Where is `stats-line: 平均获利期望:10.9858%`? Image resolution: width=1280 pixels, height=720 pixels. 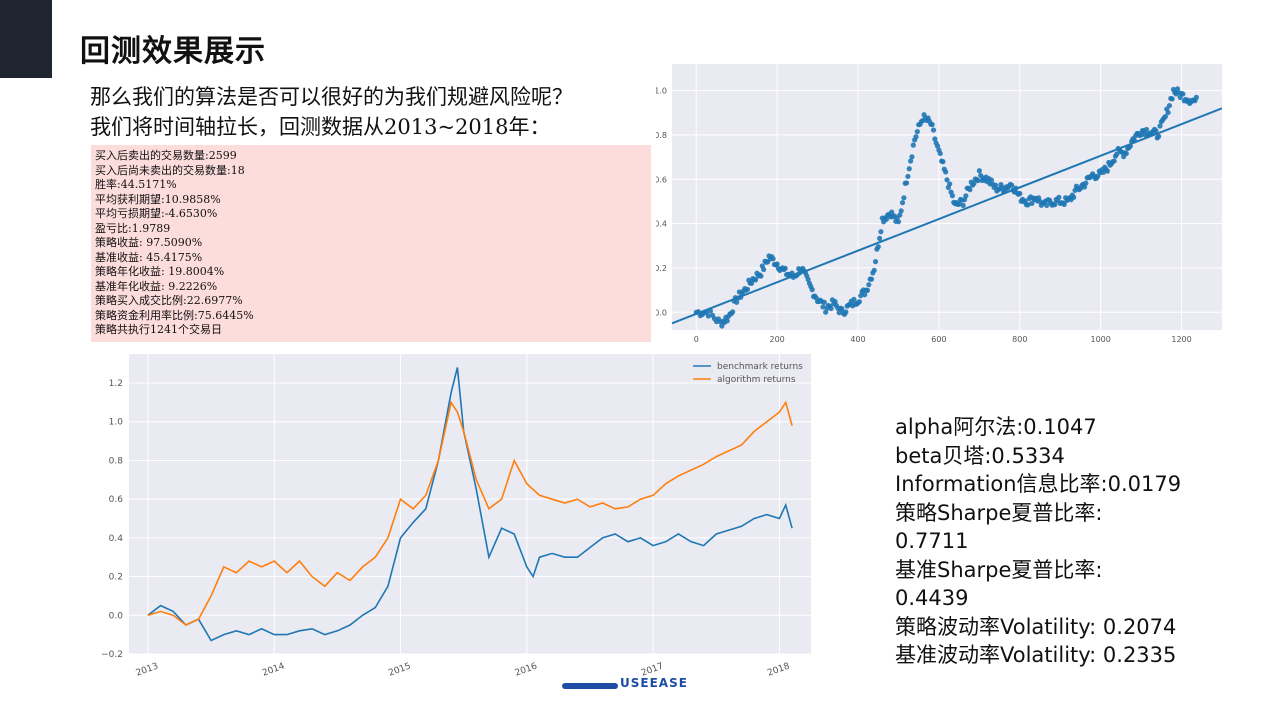
stats-line: 平均获利期望:10.9858% is located at coordinates (158, 199).